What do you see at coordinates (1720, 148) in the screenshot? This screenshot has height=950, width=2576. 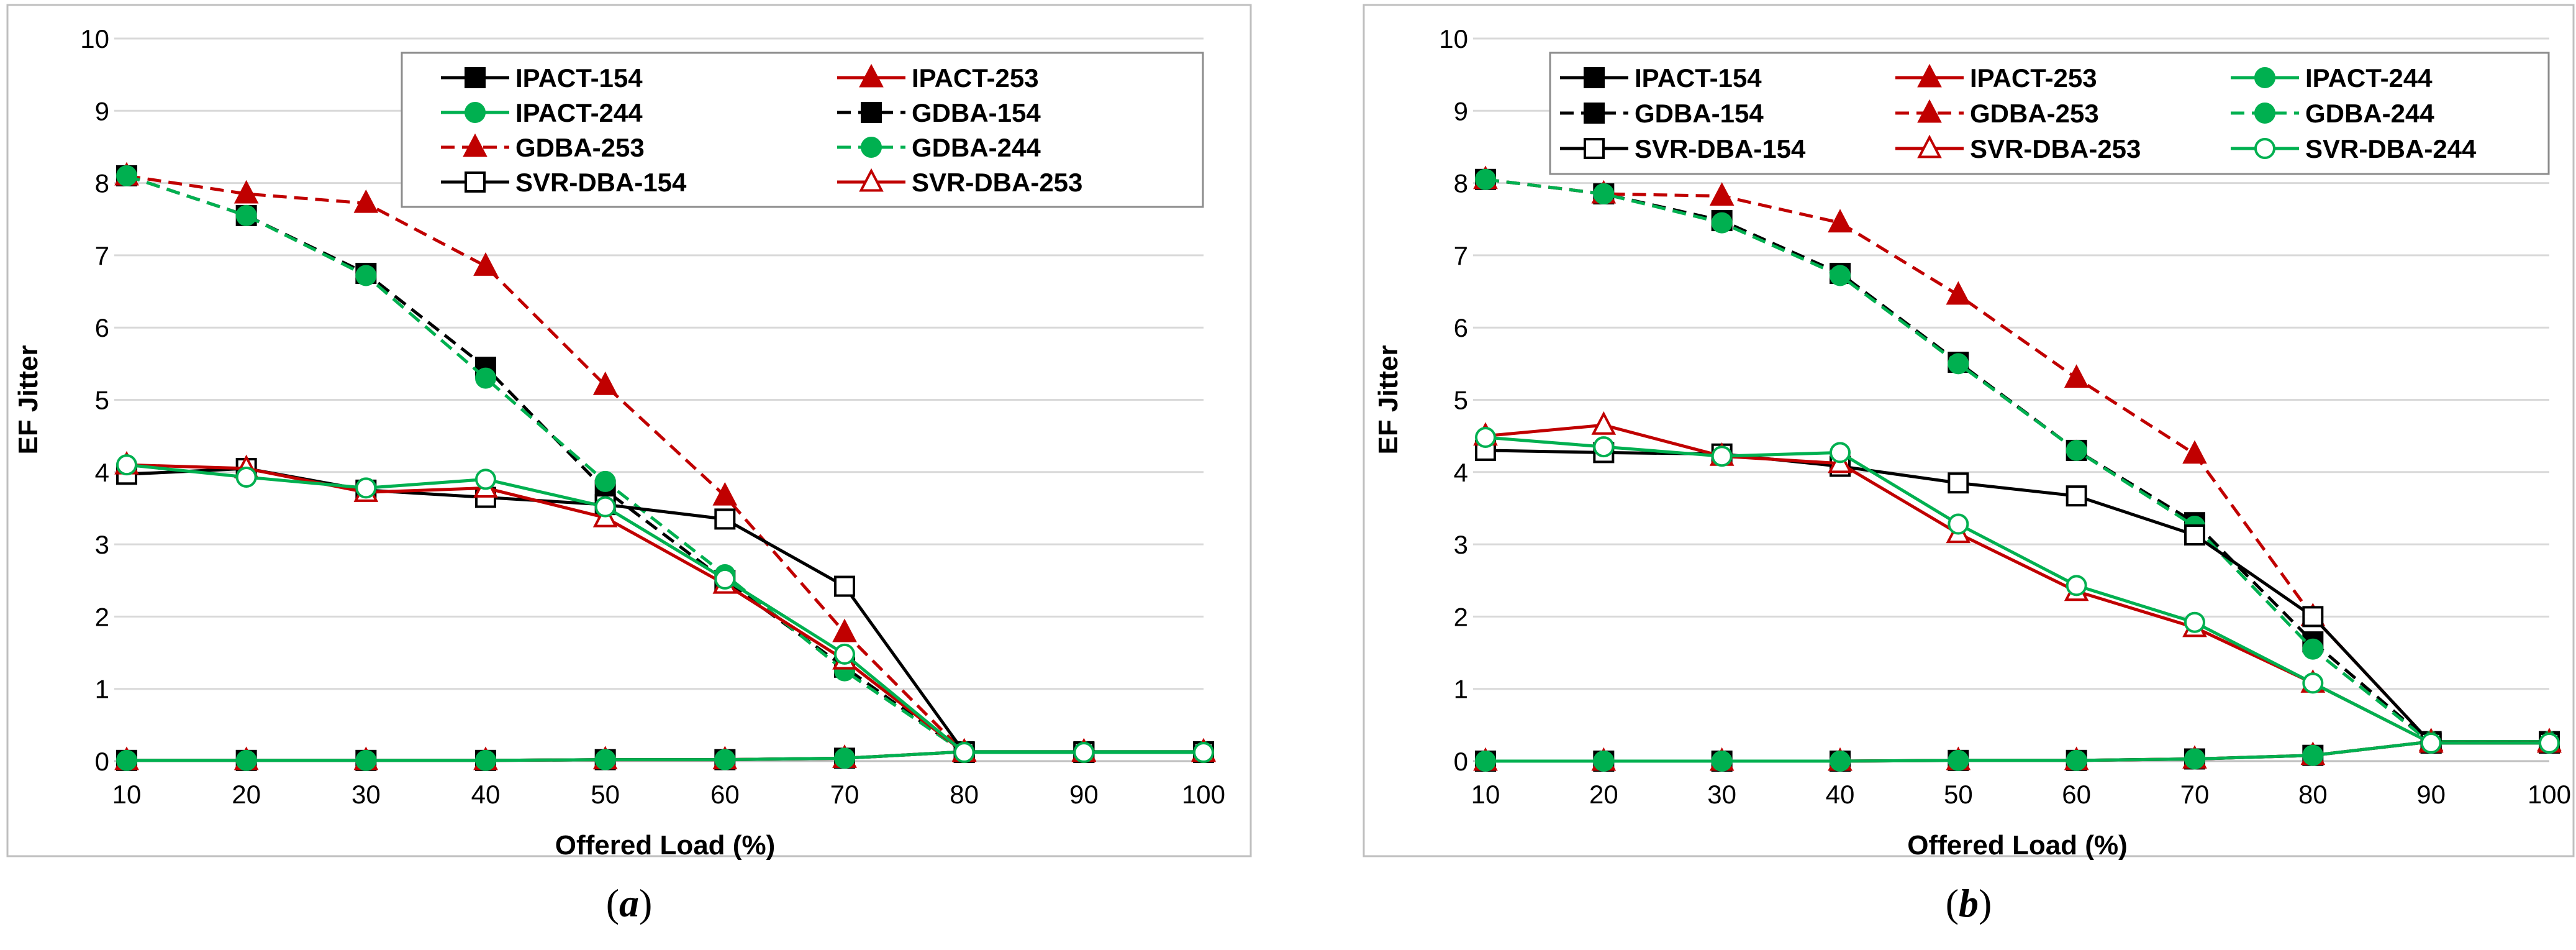 I see `legend-label-svr-dba-154: SVR-DBA-154` at bounding box center [1720, 148].